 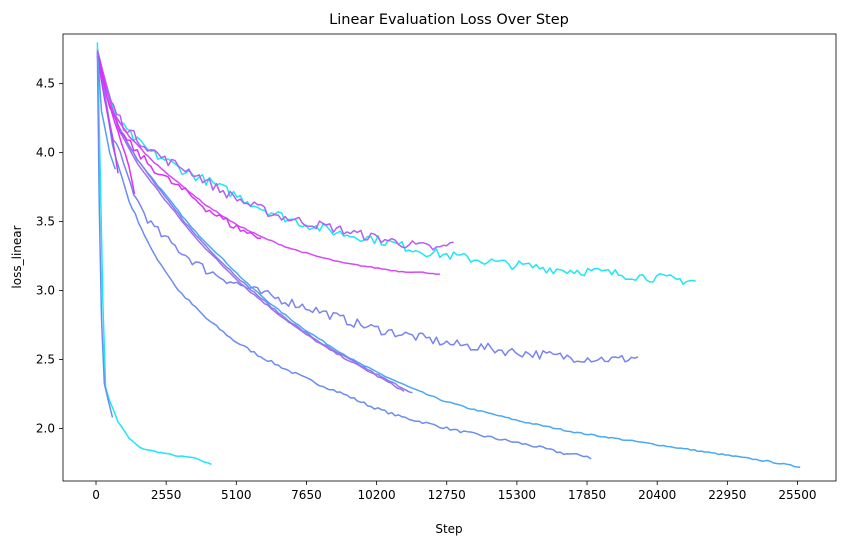 What do you see at coordinates (587, 495) in the screenshot?
I see `x-tick-label: 17850` at bounding box center [587, 495].